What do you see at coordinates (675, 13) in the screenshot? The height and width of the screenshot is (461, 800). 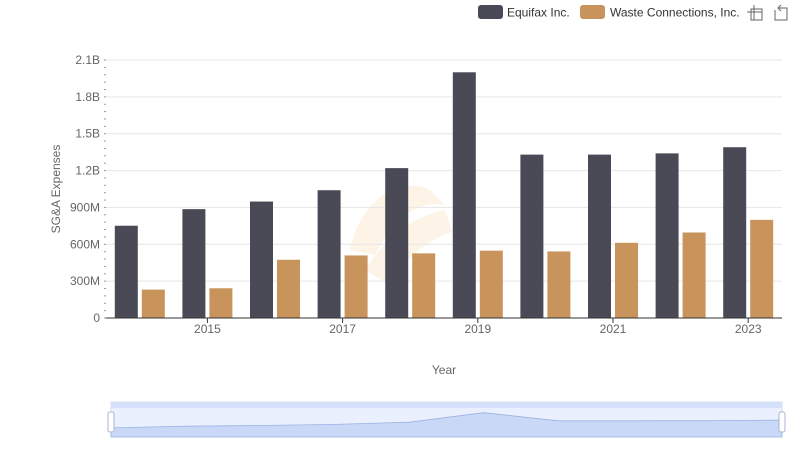 I see `legend-label-waste-connections: Waste Connections, Inc.` at bounding box center [675, 13].